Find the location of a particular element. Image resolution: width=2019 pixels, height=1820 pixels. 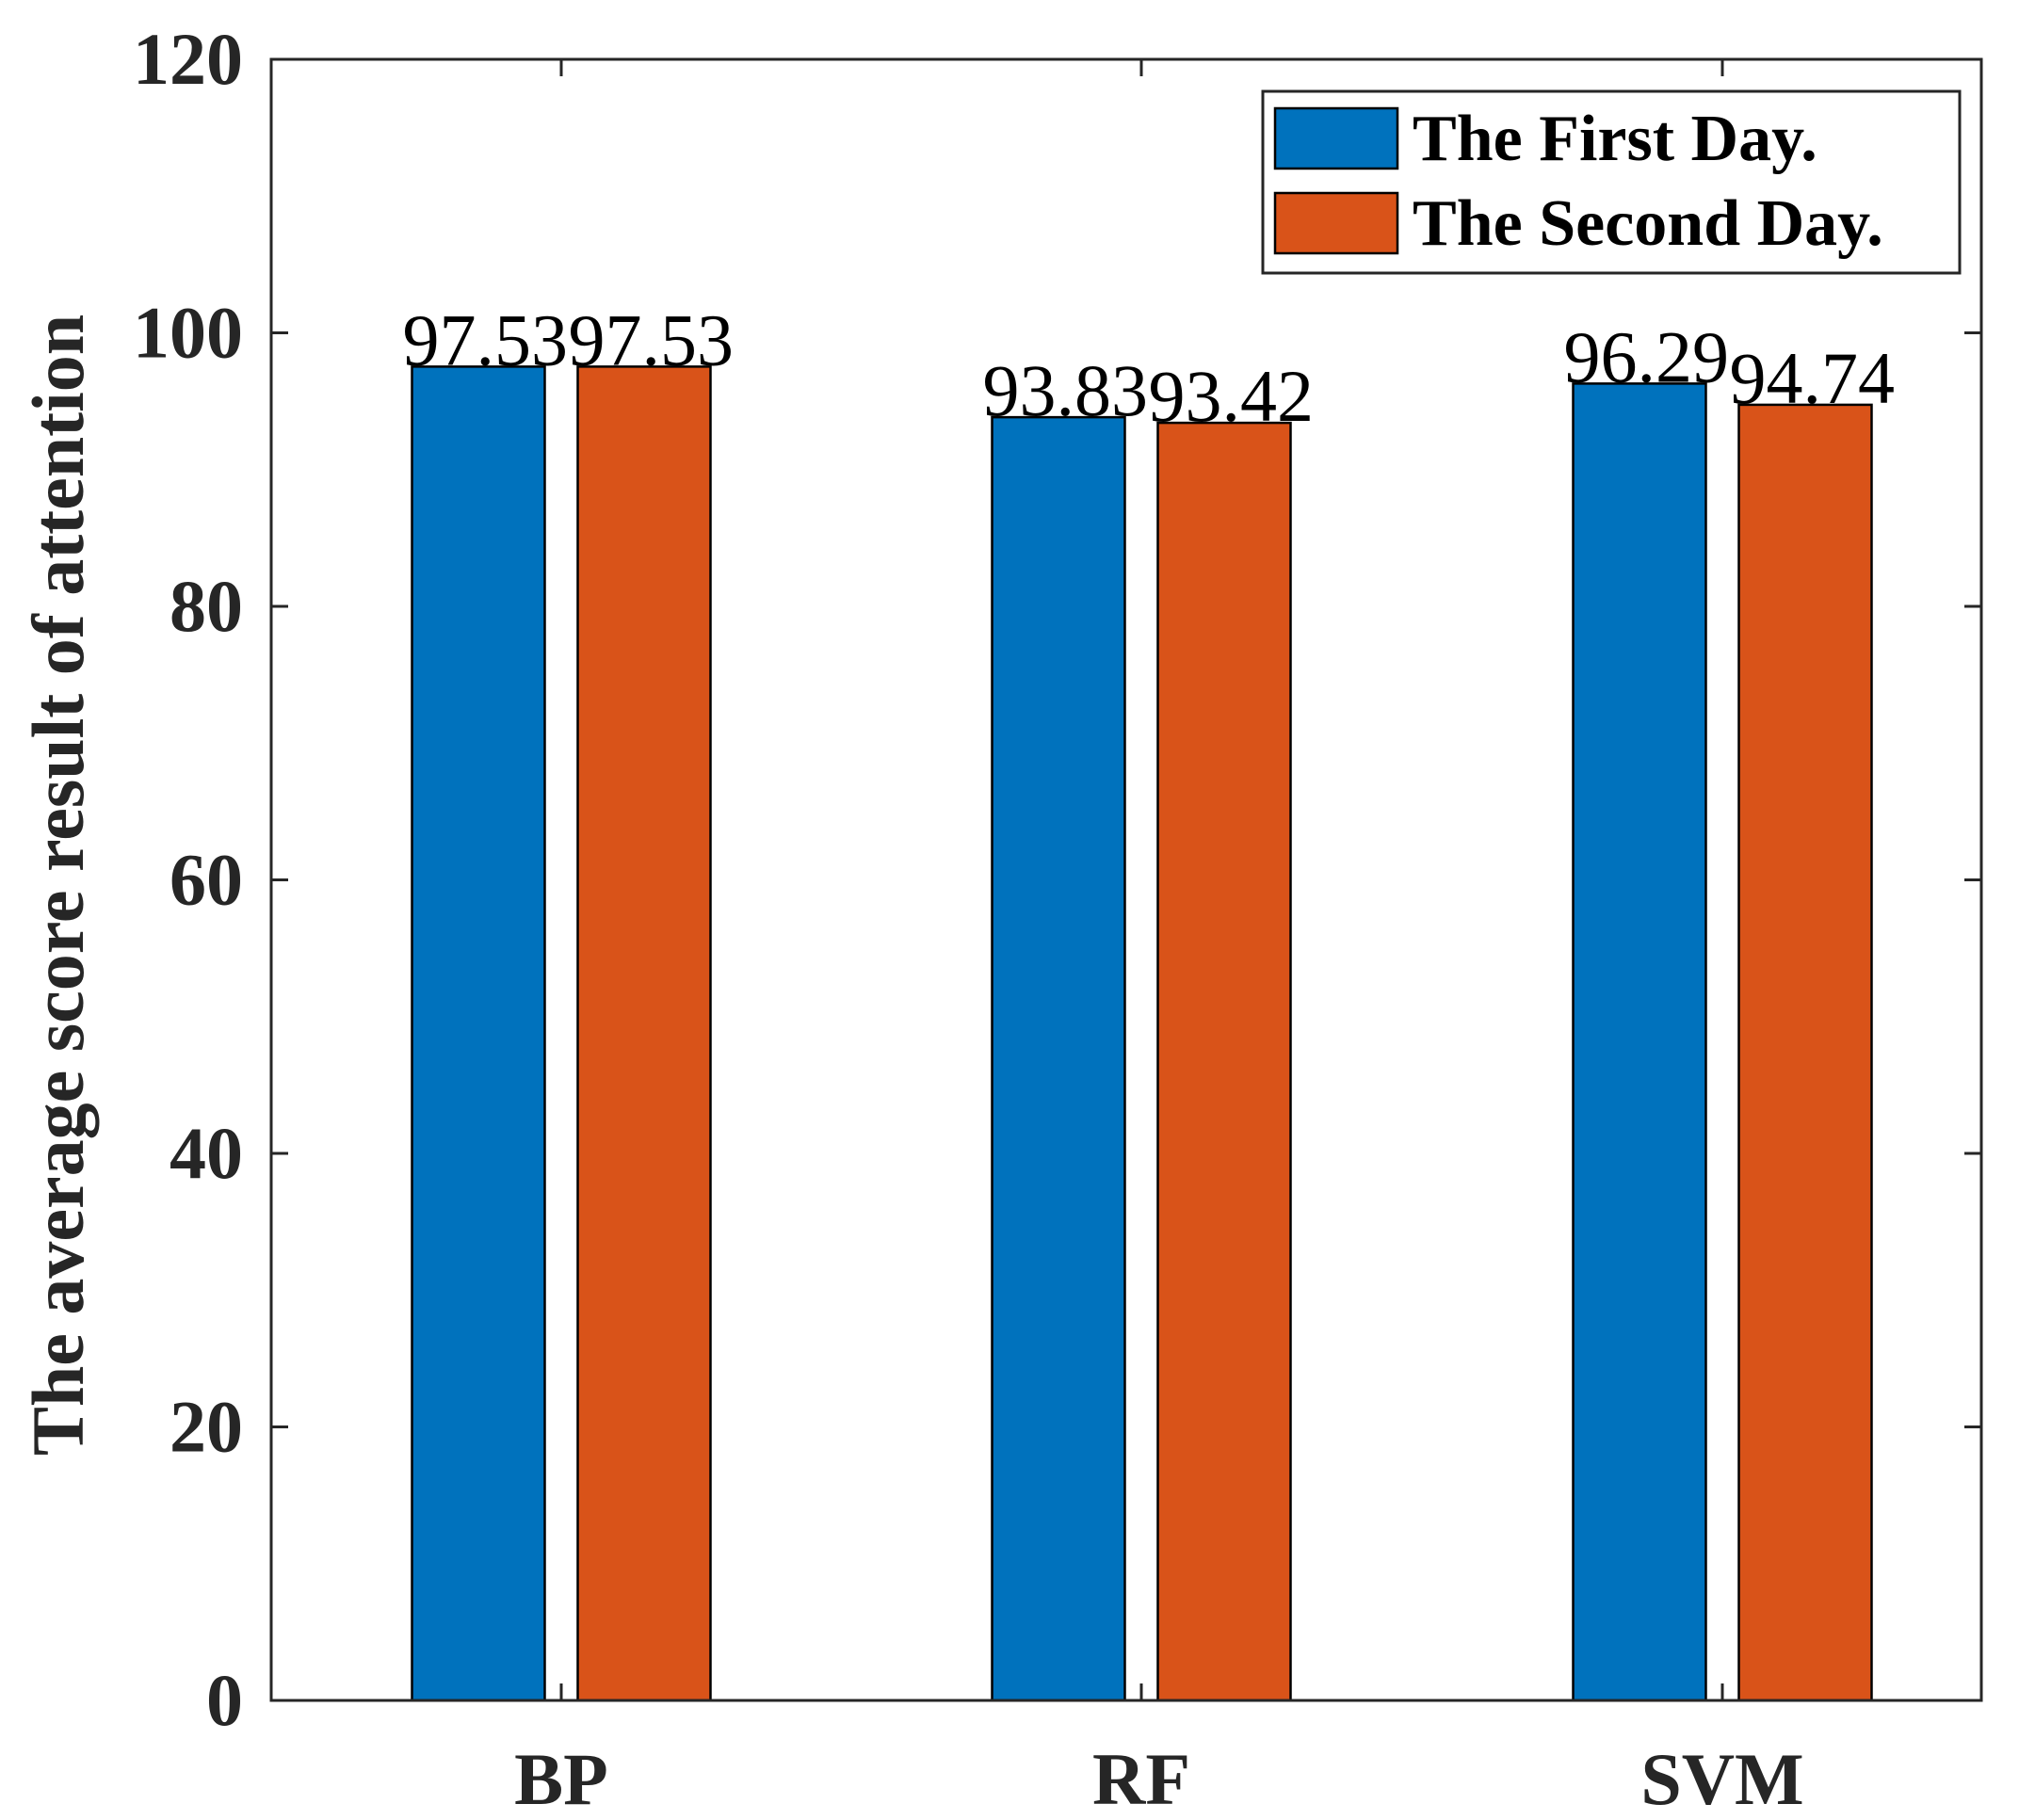

legend-label-series-1: The First Day. is located at coordinates (1615, 139).